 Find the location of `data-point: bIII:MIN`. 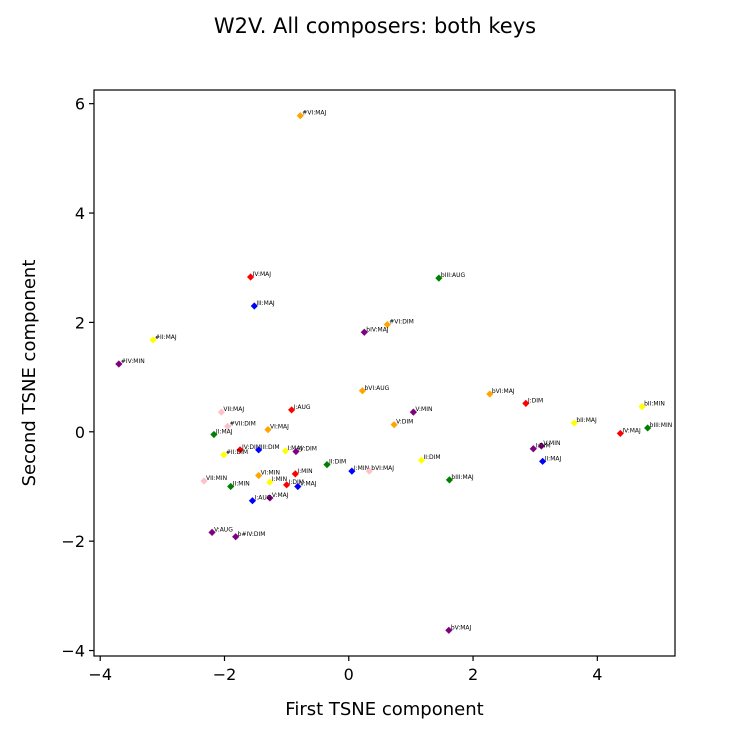

data-point: bIII:MIN is located at coordinates (658, 427).